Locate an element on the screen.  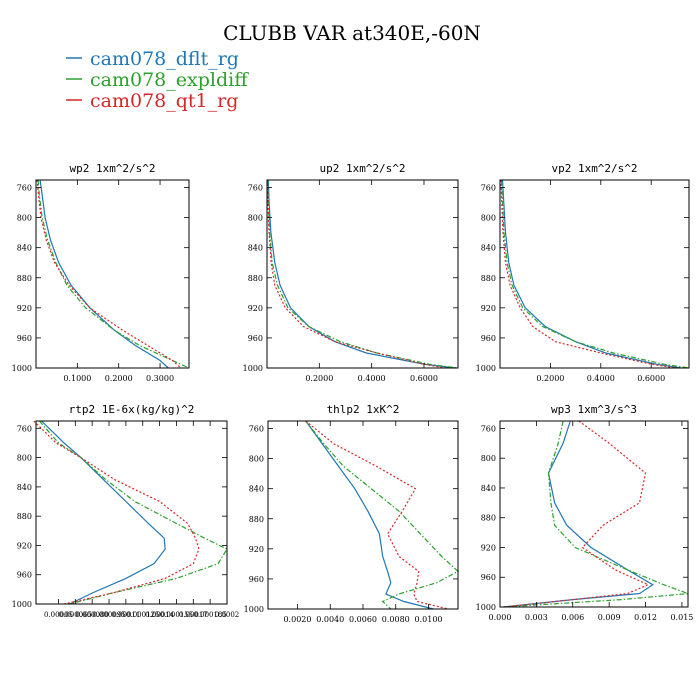
rtp2-xtick-label: 0.000125 is located at coordinates (142, 615).